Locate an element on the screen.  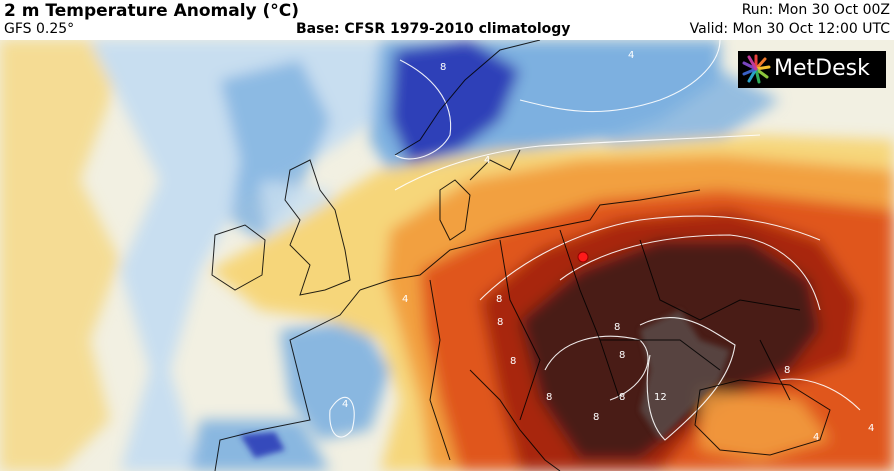
run-time-label: Run: Mon 30 Oct 00Z is located at coordinates (815, 10).